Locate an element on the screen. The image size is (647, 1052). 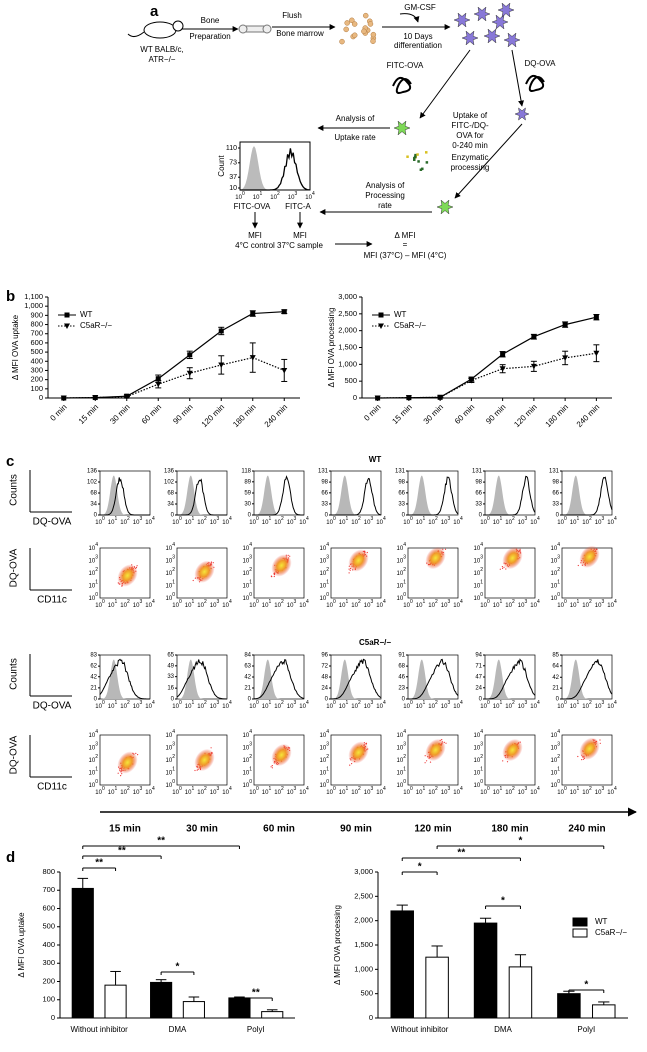
x-tick-label: 120 min is located at coordinates (213, 416).